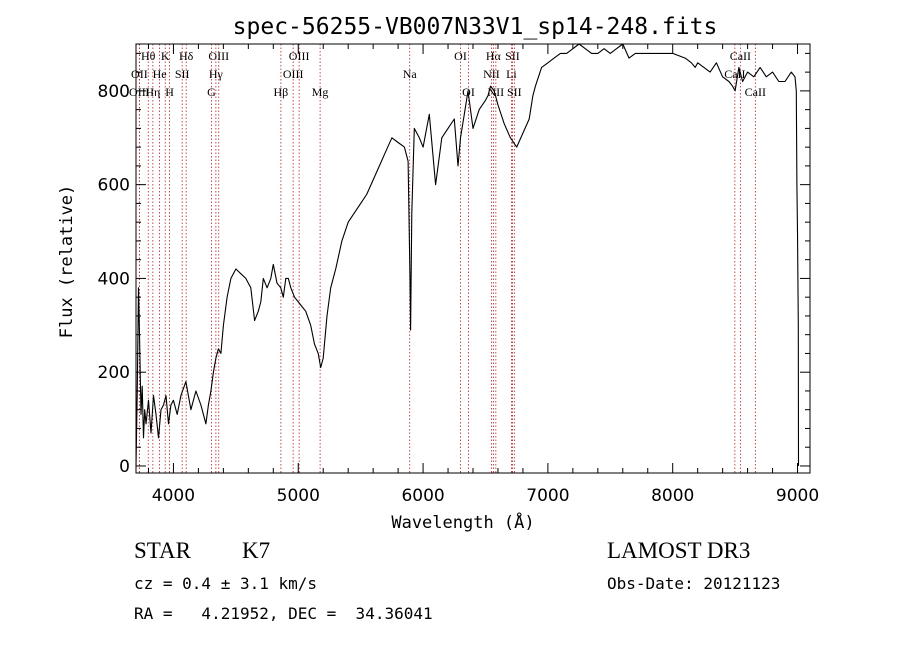 The height and width of the screenshot is (649, 900). What do you see at coordinates (298, 496) in the screenshot?
I see `x-tick-label: 5000` at bounding box center [298, 496].